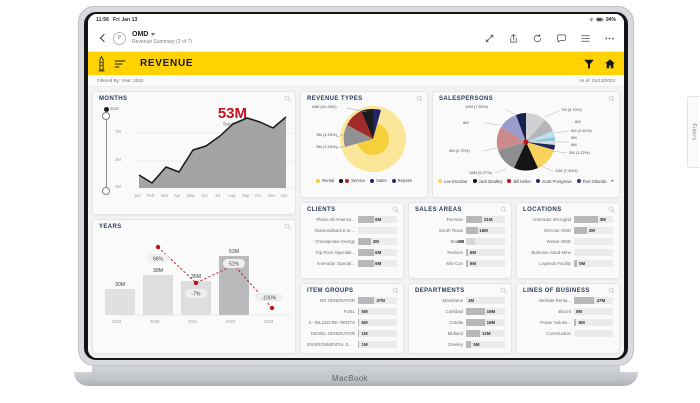 This screenshot has height=403, width=700. Describe the element at coordinates (102, 38) in the screenshot. I see `back-chevron-icon` at that location.